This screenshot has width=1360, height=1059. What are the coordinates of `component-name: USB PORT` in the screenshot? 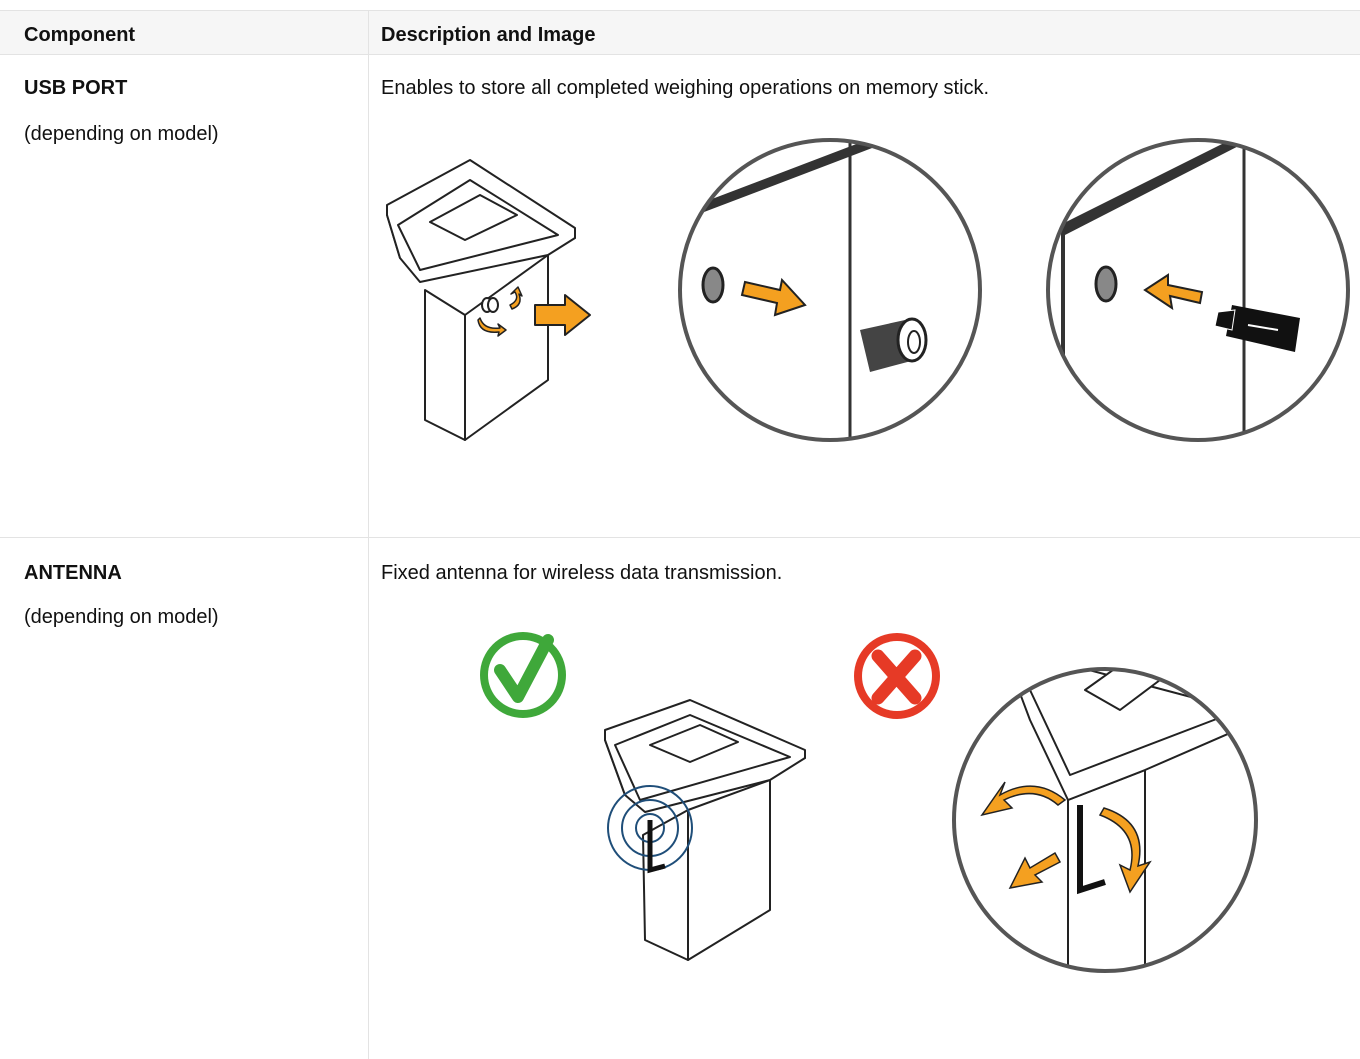 It's located at (76, 88).